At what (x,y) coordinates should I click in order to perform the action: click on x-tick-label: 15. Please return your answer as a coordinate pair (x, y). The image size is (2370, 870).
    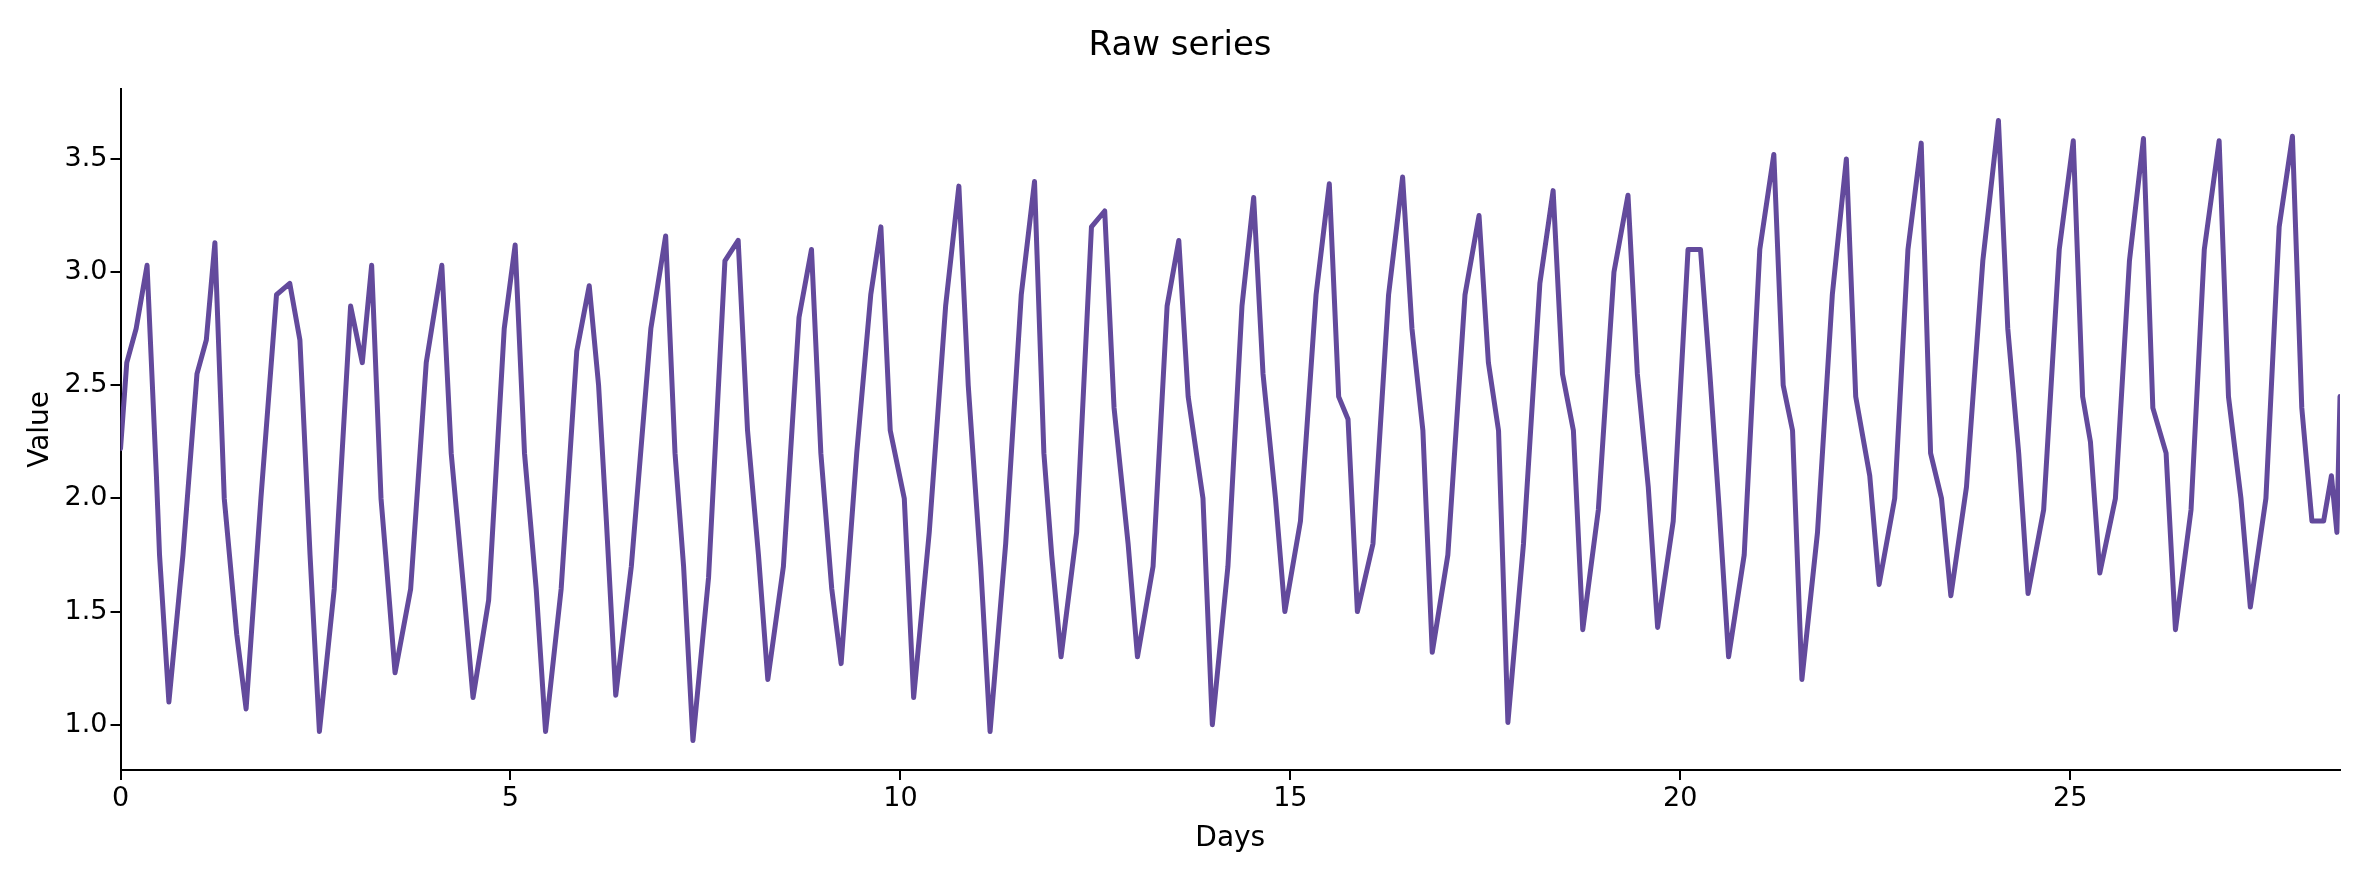
    Looking at the image, I should click on (1290, 797).